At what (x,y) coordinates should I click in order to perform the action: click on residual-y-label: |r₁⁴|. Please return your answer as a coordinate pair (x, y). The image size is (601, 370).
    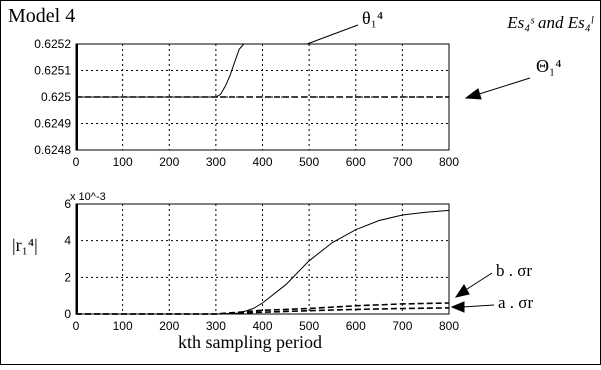
    Looking at the image, I should click on (25, 245).